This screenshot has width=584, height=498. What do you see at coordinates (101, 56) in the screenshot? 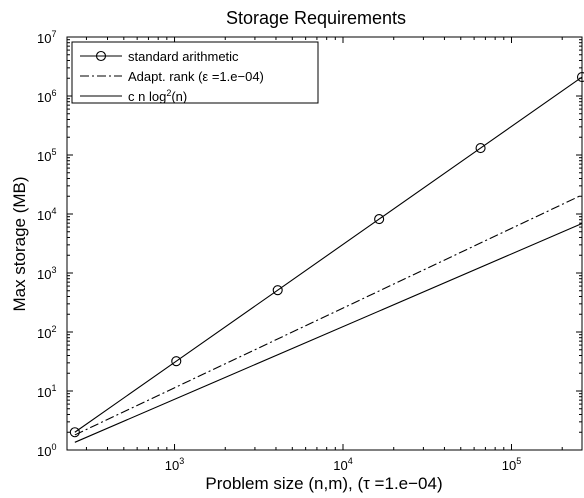
I see `legend-marker` at bounding box center [101, 56].